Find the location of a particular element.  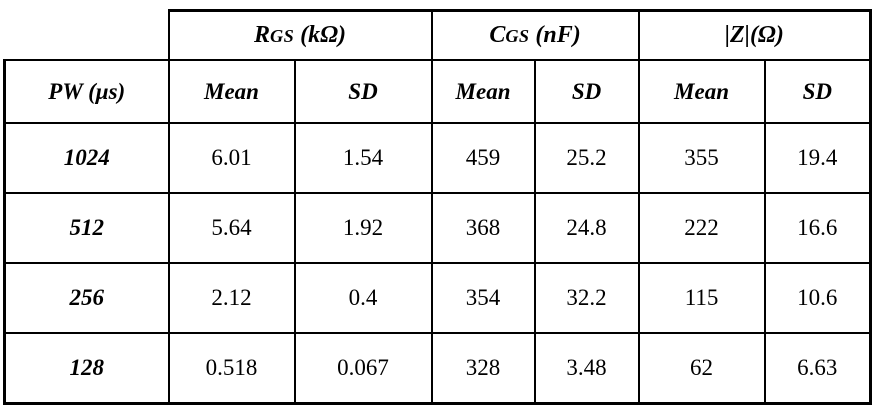

rgs-symbol: R is located at coordinates (262, 35).